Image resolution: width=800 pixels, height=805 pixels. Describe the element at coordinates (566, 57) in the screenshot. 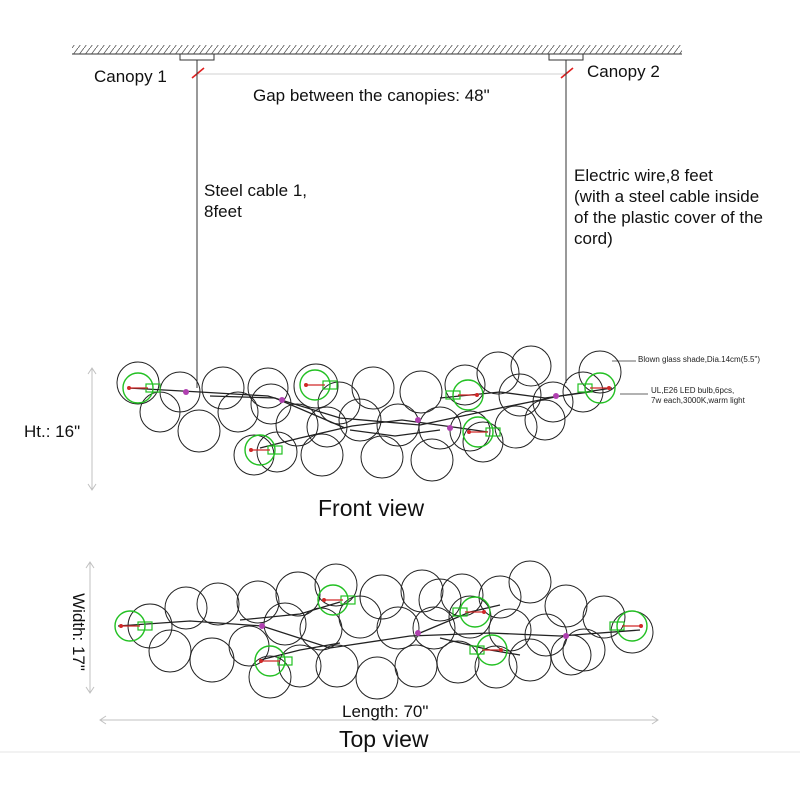

I see `canopy-2-plate` at that location.